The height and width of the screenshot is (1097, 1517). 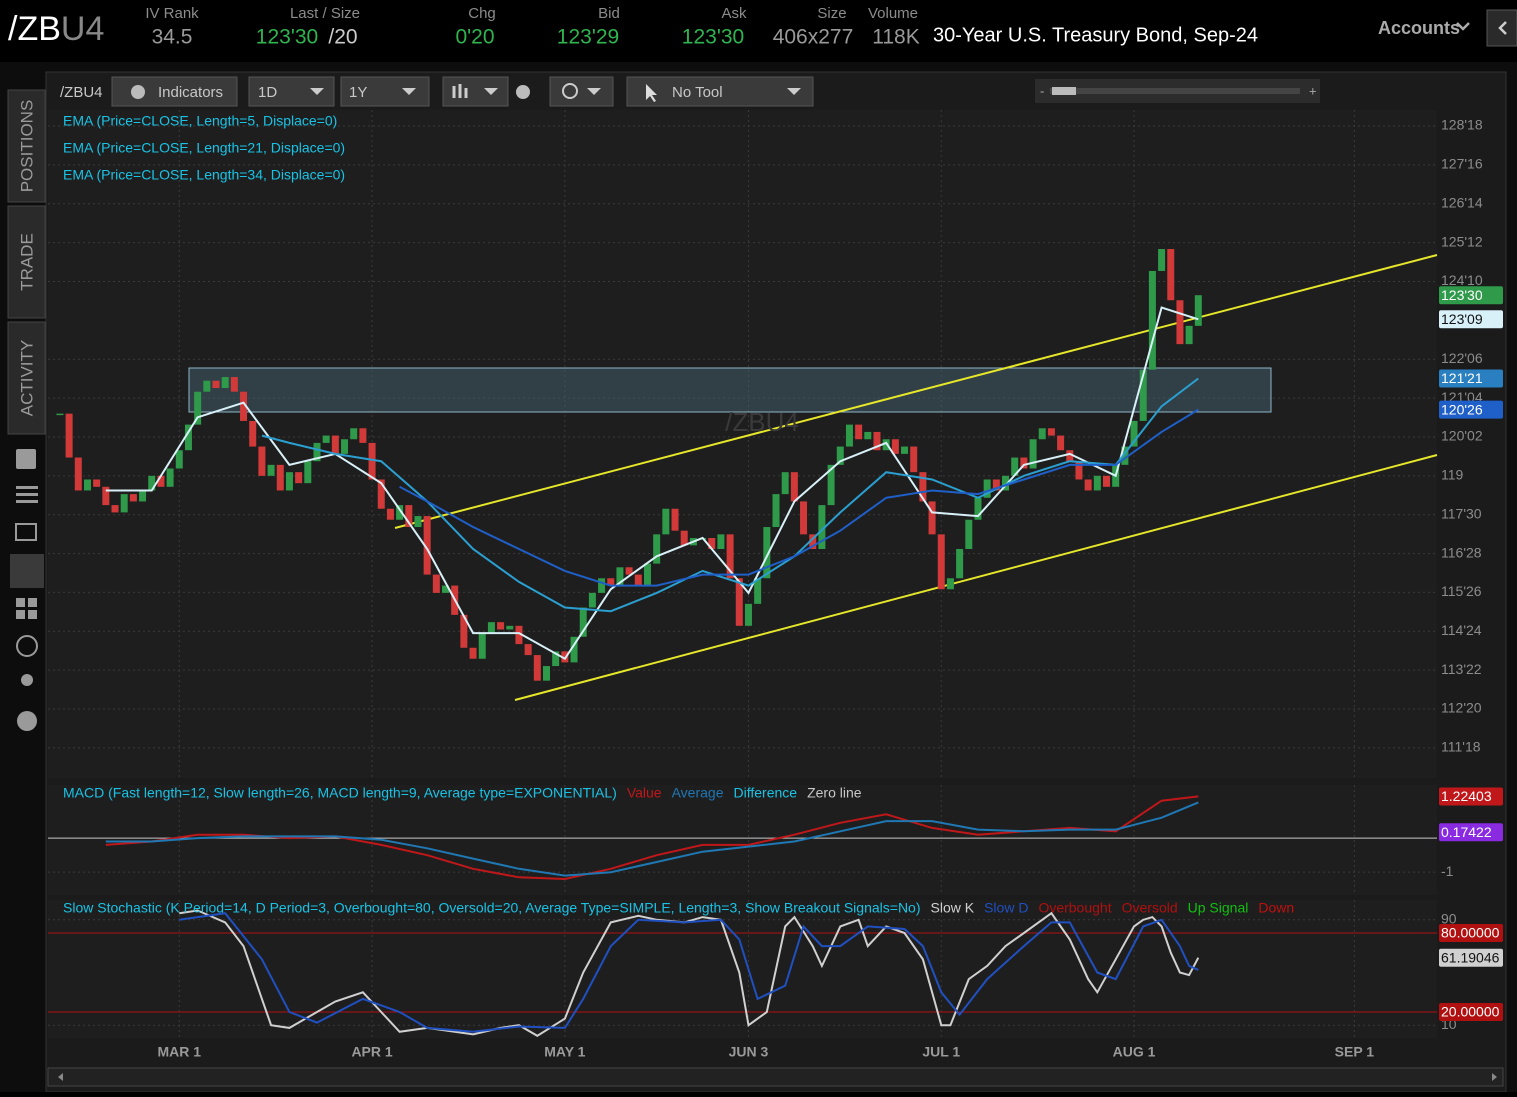 I want to click on field-value: 34.5, so click(x=172, y=37).